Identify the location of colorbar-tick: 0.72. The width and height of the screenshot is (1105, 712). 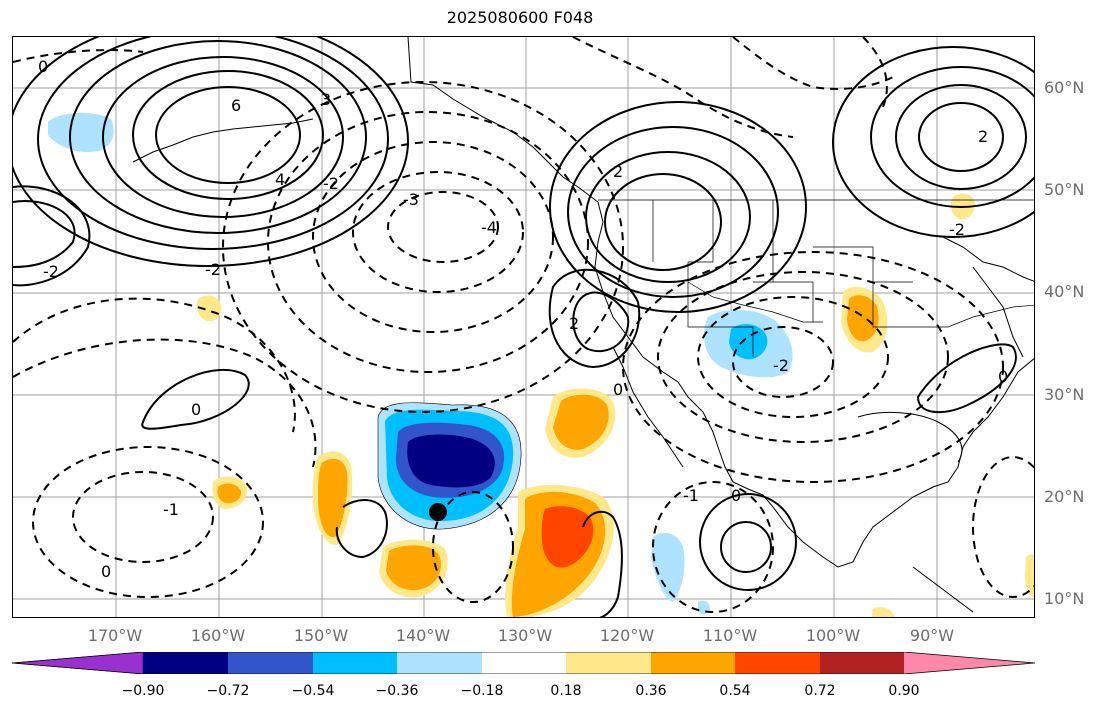
(820, 691).